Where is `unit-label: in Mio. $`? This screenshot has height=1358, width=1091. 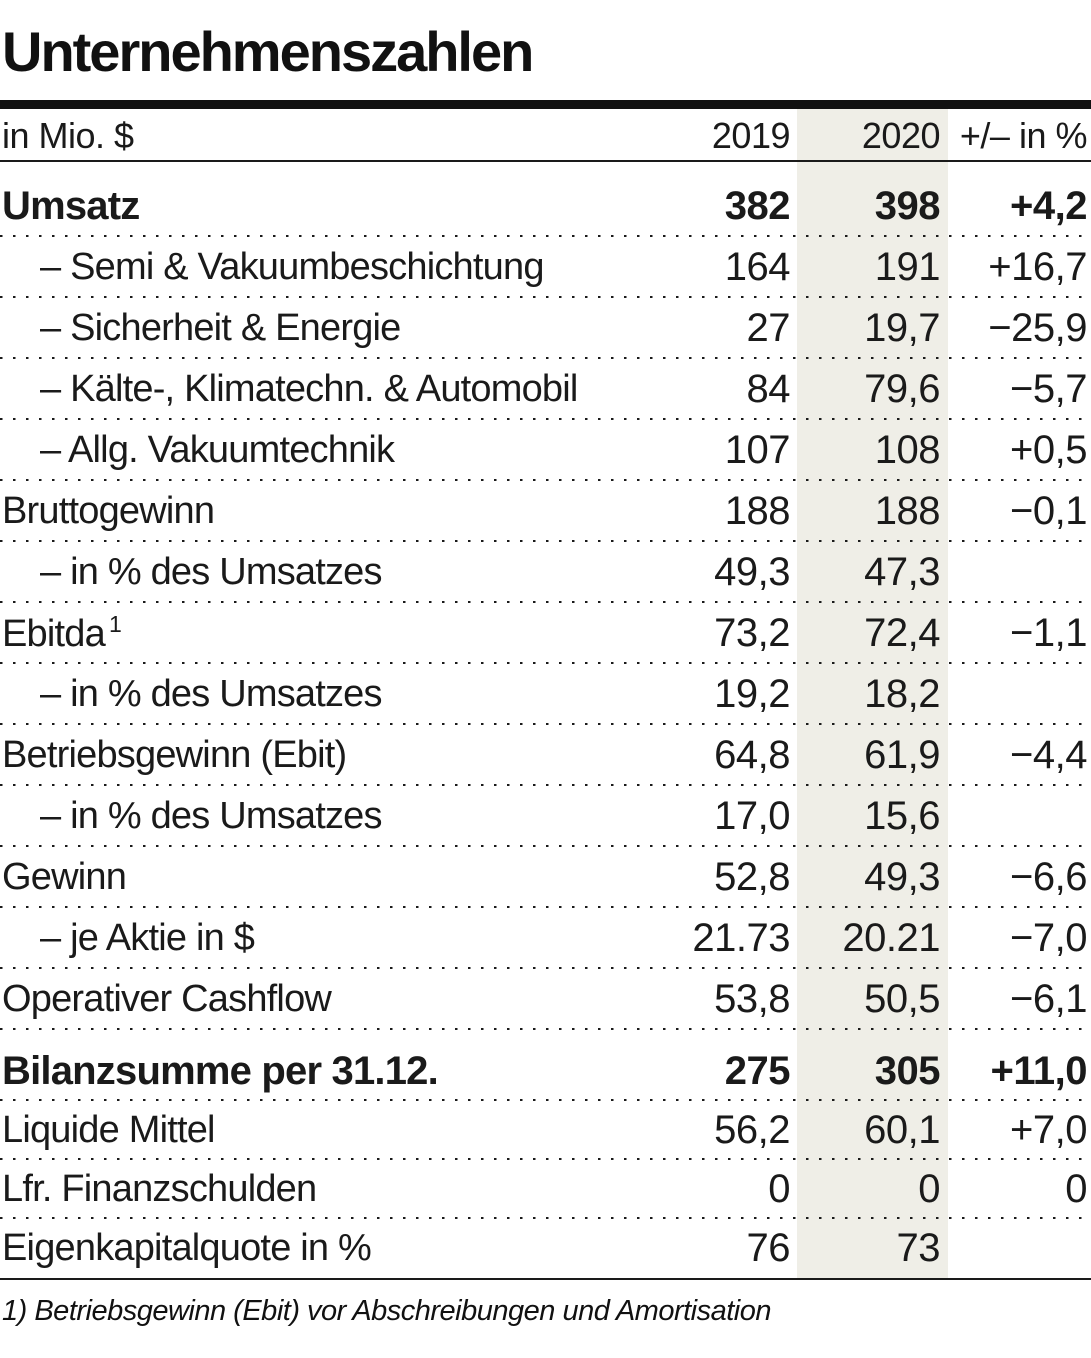
unit-label: in Mio. $ is located at coordinates (68, 135).